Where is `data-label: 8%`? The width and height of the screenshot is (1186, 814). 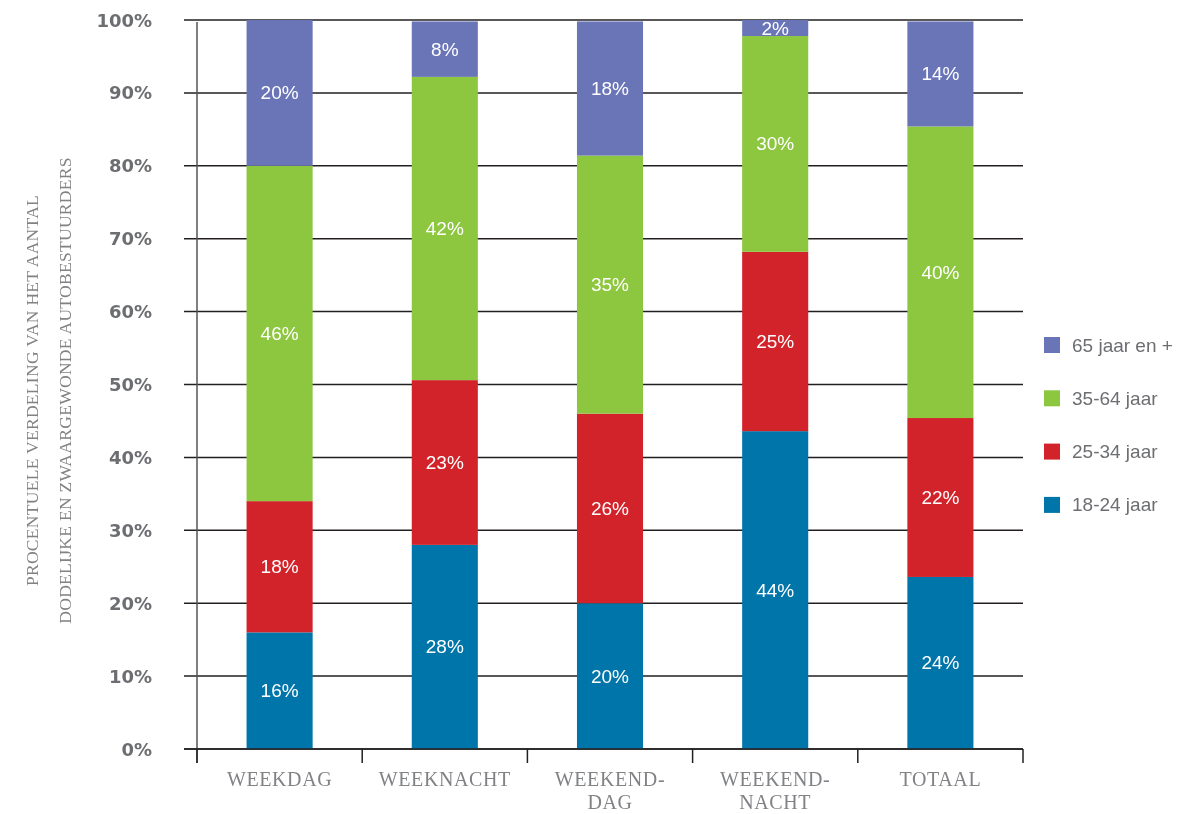 data-label: 8% is located at coordinates (445, 49).